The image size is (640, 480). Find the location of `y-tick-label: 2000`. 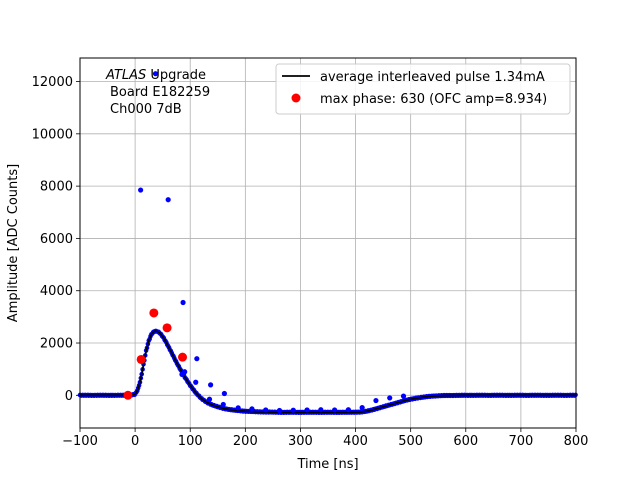

y-tick-label: 2000 is located at coordinates (56, 344).